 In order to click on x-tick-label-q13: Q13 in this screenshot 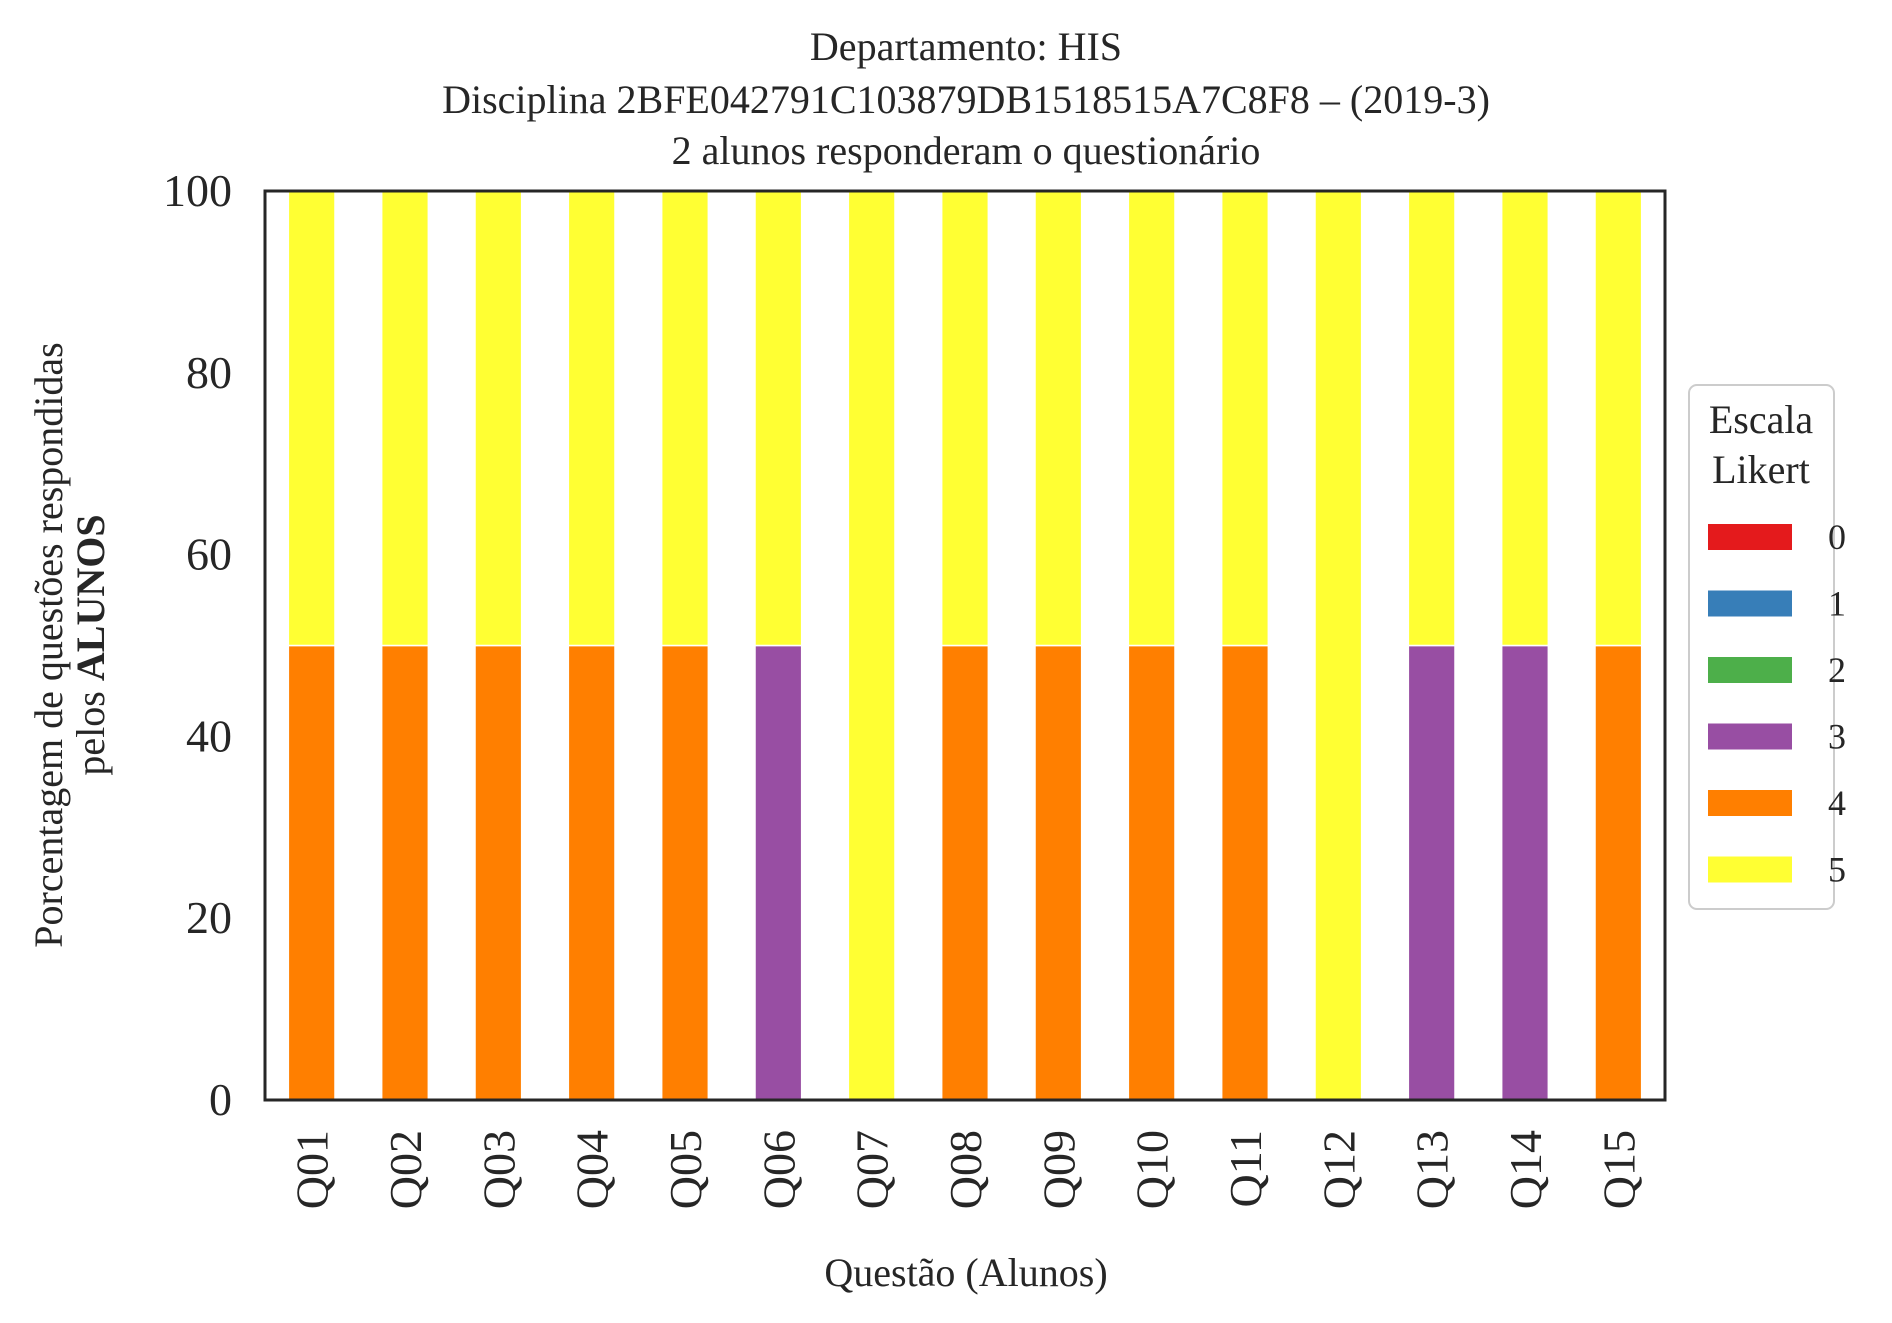, I will do `click(1432, 1169)`.